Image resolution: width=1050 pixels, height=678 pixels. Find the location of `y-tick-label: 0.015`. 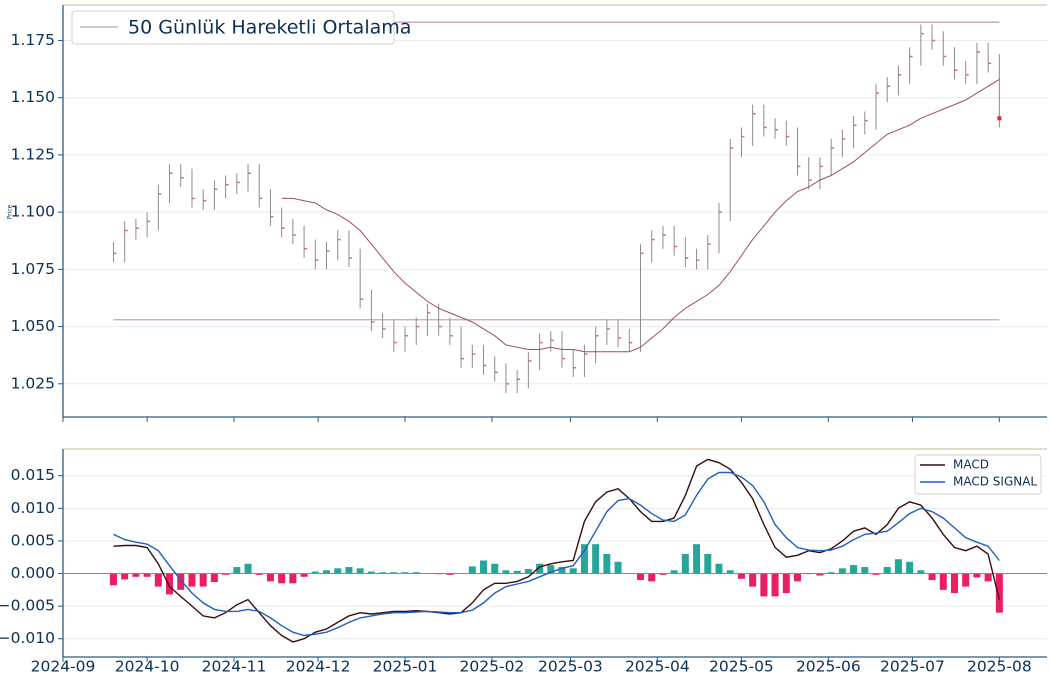

y-tick-label: 0.015 is located at coordinates (33, 475).